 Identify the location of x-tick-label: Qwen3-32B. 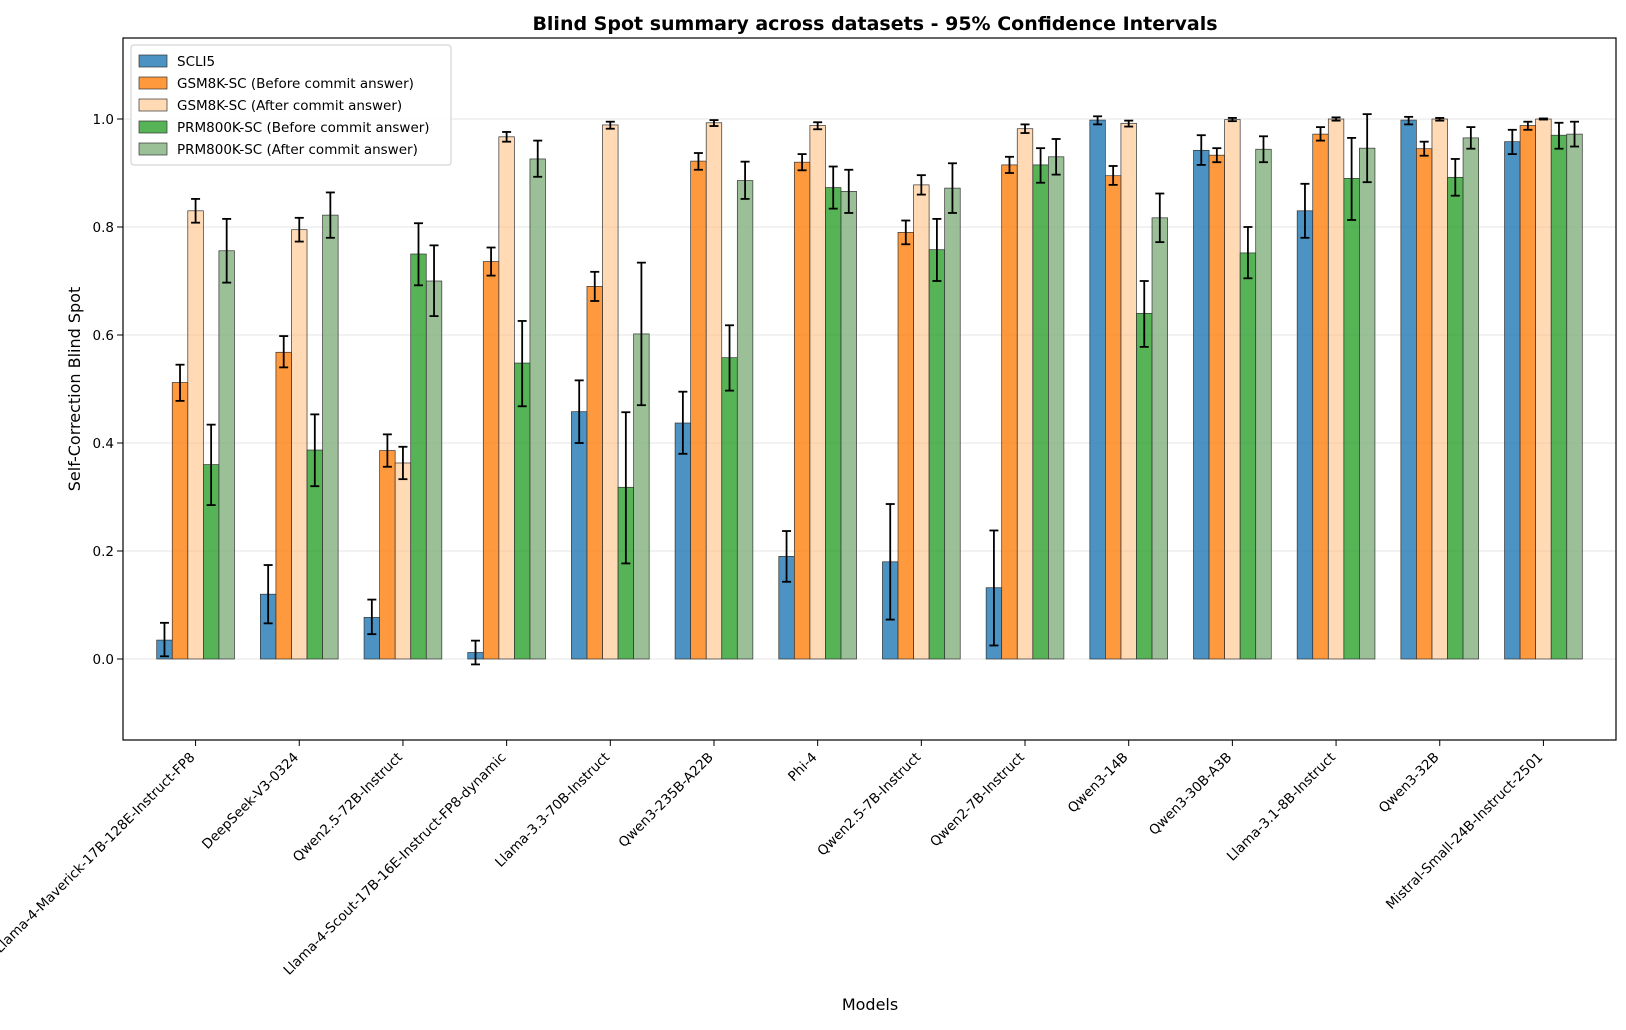
(1409, 783).